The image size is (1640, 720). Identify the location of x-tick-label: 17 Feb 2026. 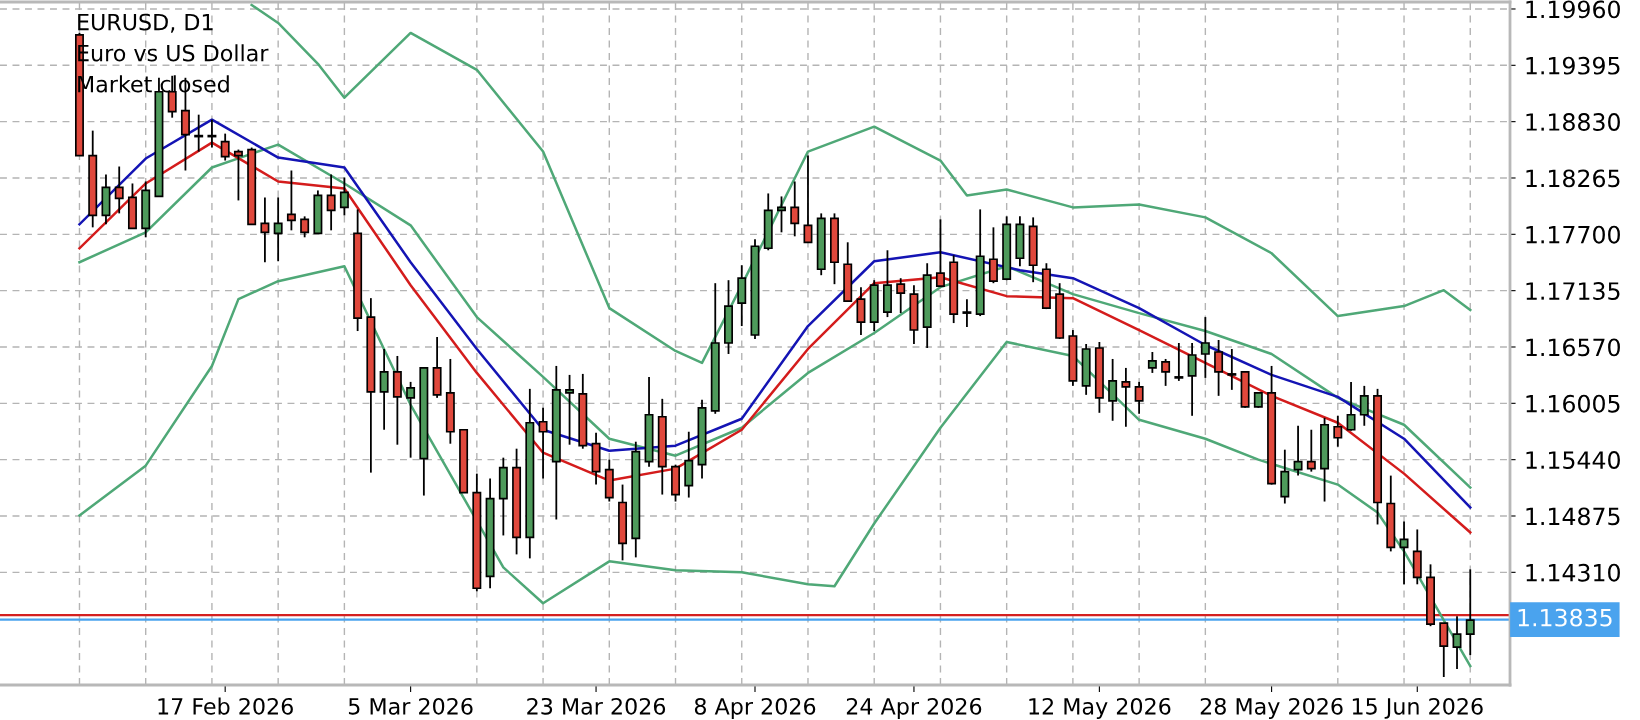
(225, 706).